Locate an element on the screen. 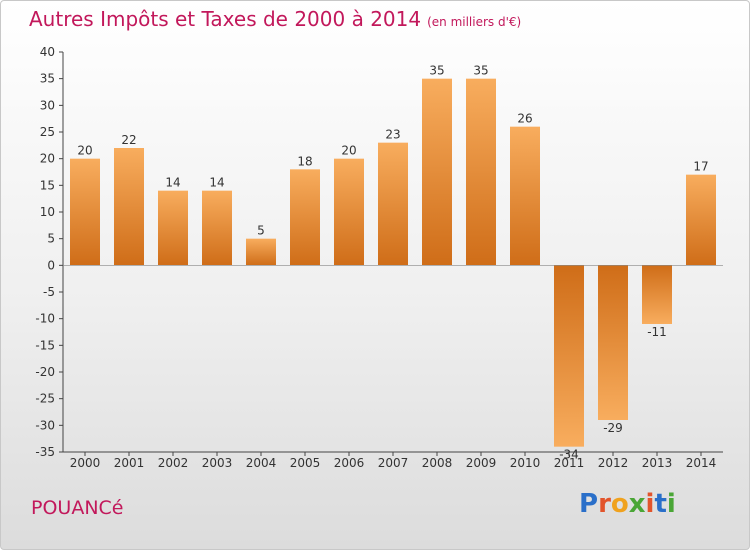 This screenshot has width=750, height=550. y-tick-label: 5 is located at coordinates (51, 239).